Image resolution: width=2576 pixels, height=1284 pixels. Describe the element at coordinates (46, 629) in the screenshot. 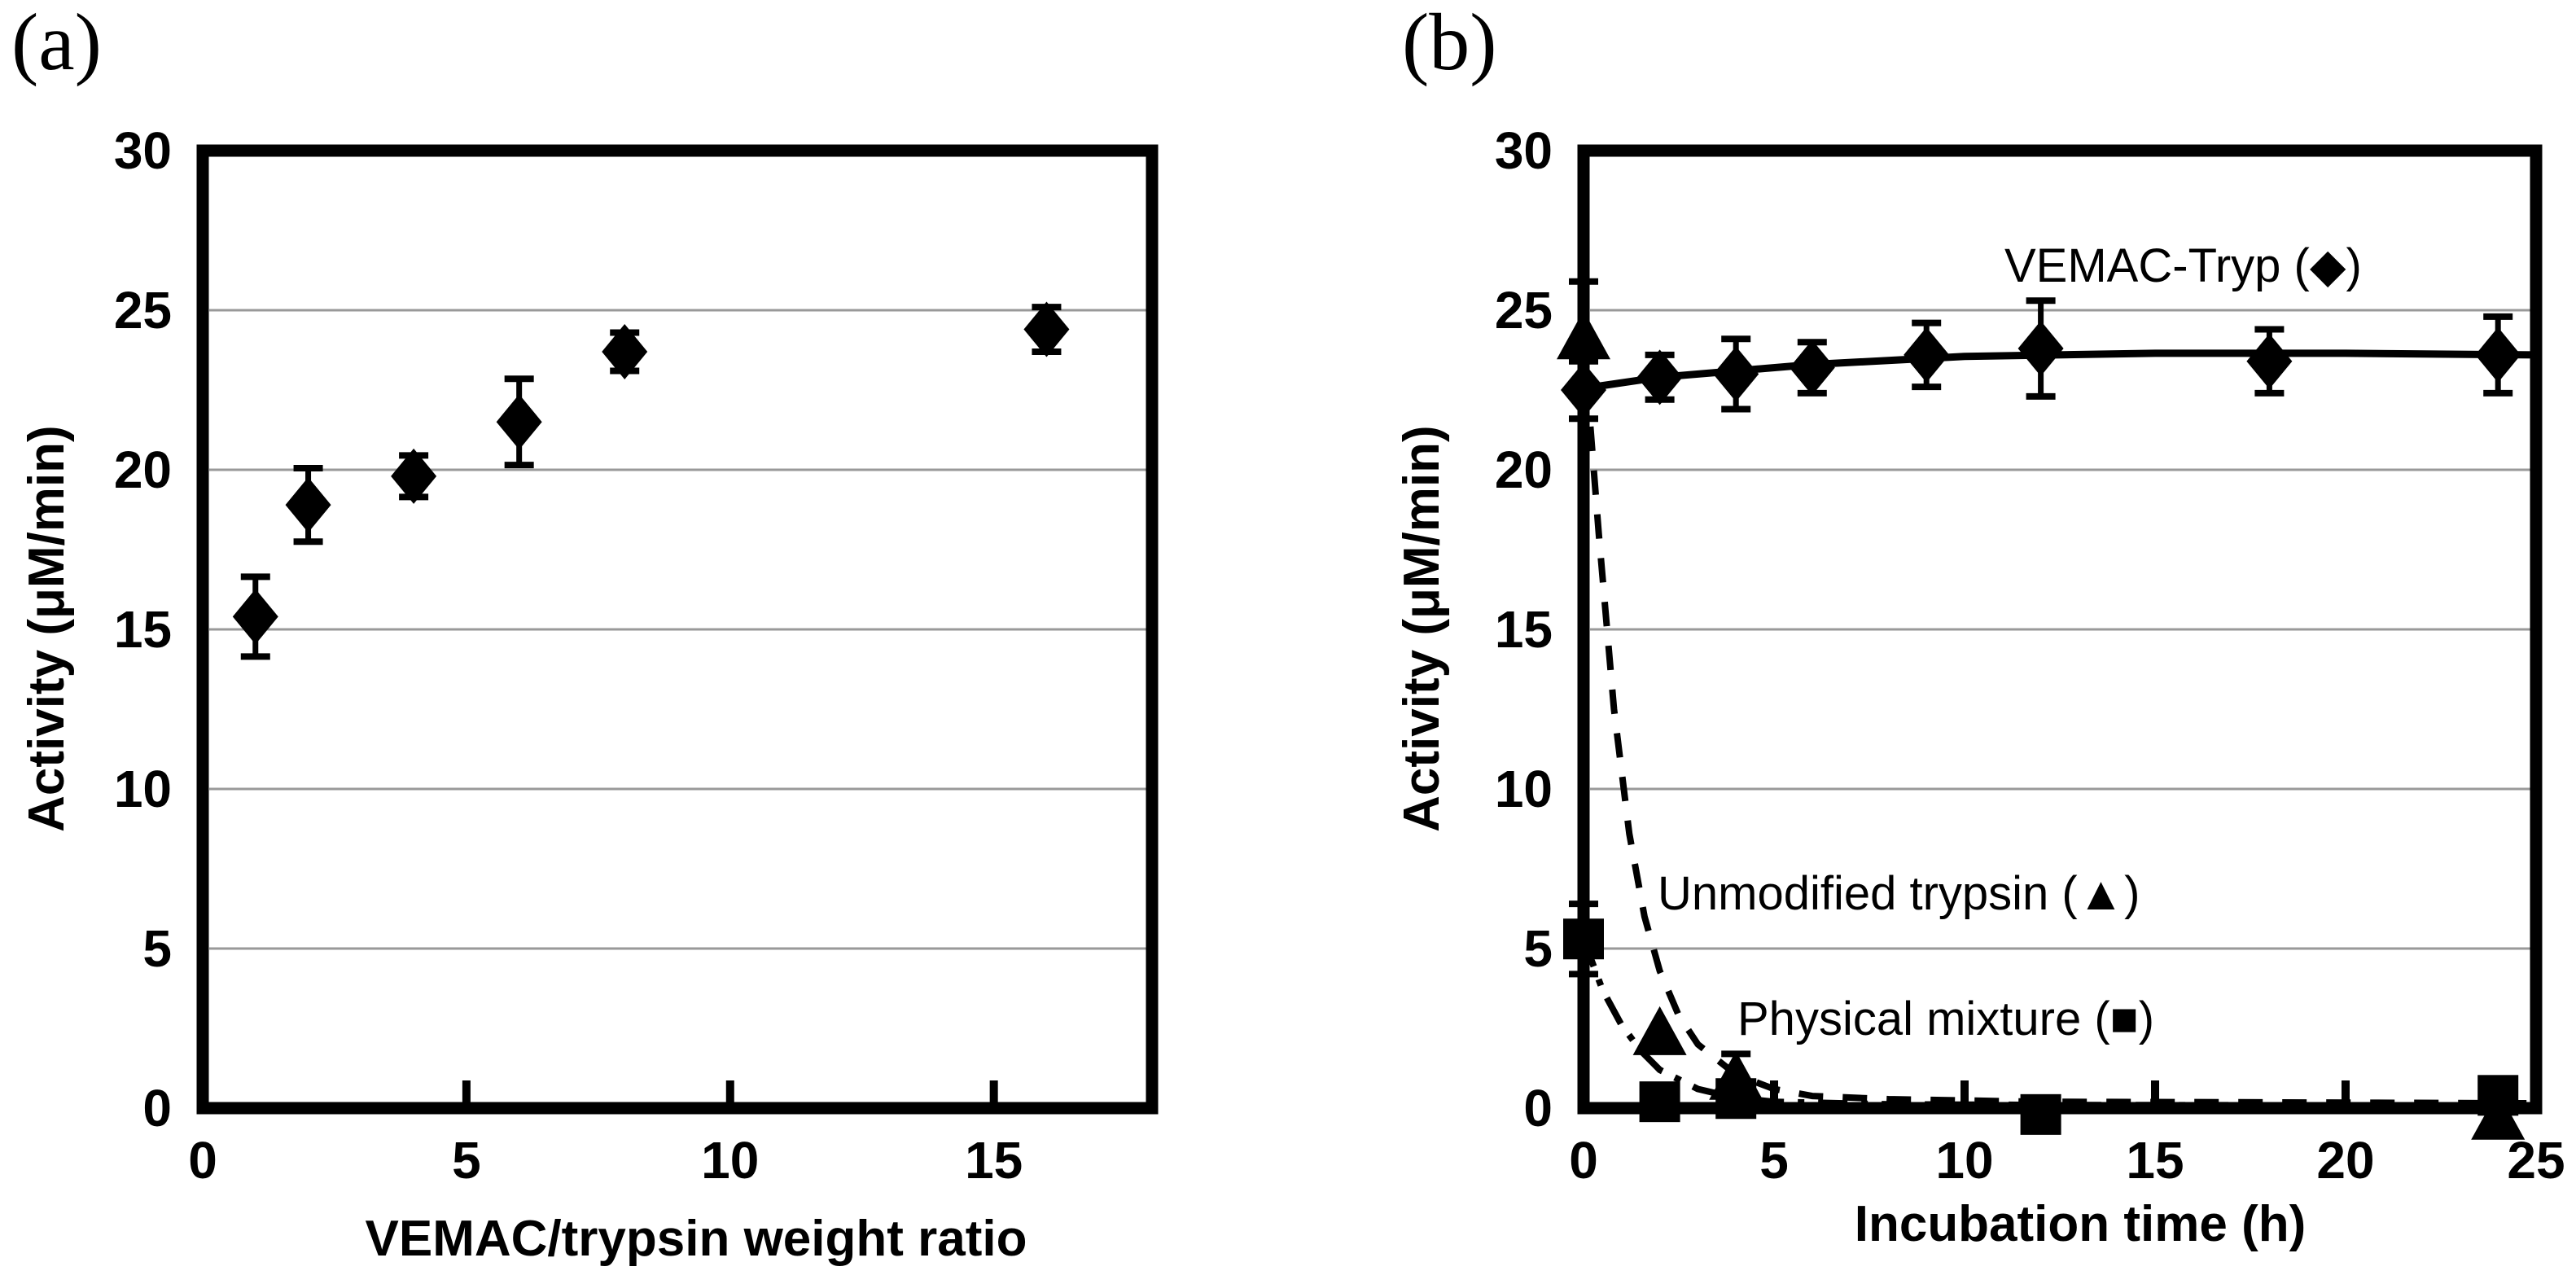

I see `panel-a-y-axis-title: Activity (μM/min)` at that location.